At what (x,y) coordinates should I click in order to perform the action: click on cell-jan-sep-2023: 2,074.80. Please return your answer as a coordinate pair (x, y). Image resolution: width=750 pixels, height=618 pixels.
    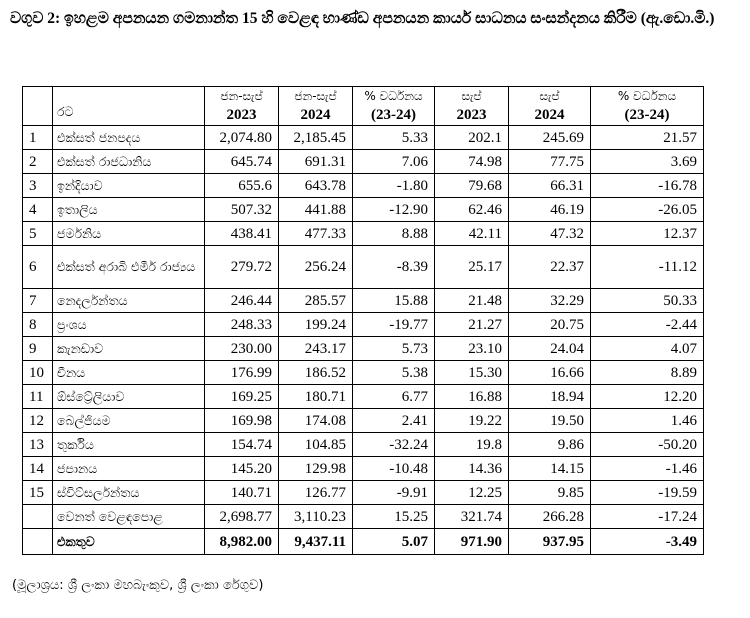
    Looking at the image, I should click on (241, 137).